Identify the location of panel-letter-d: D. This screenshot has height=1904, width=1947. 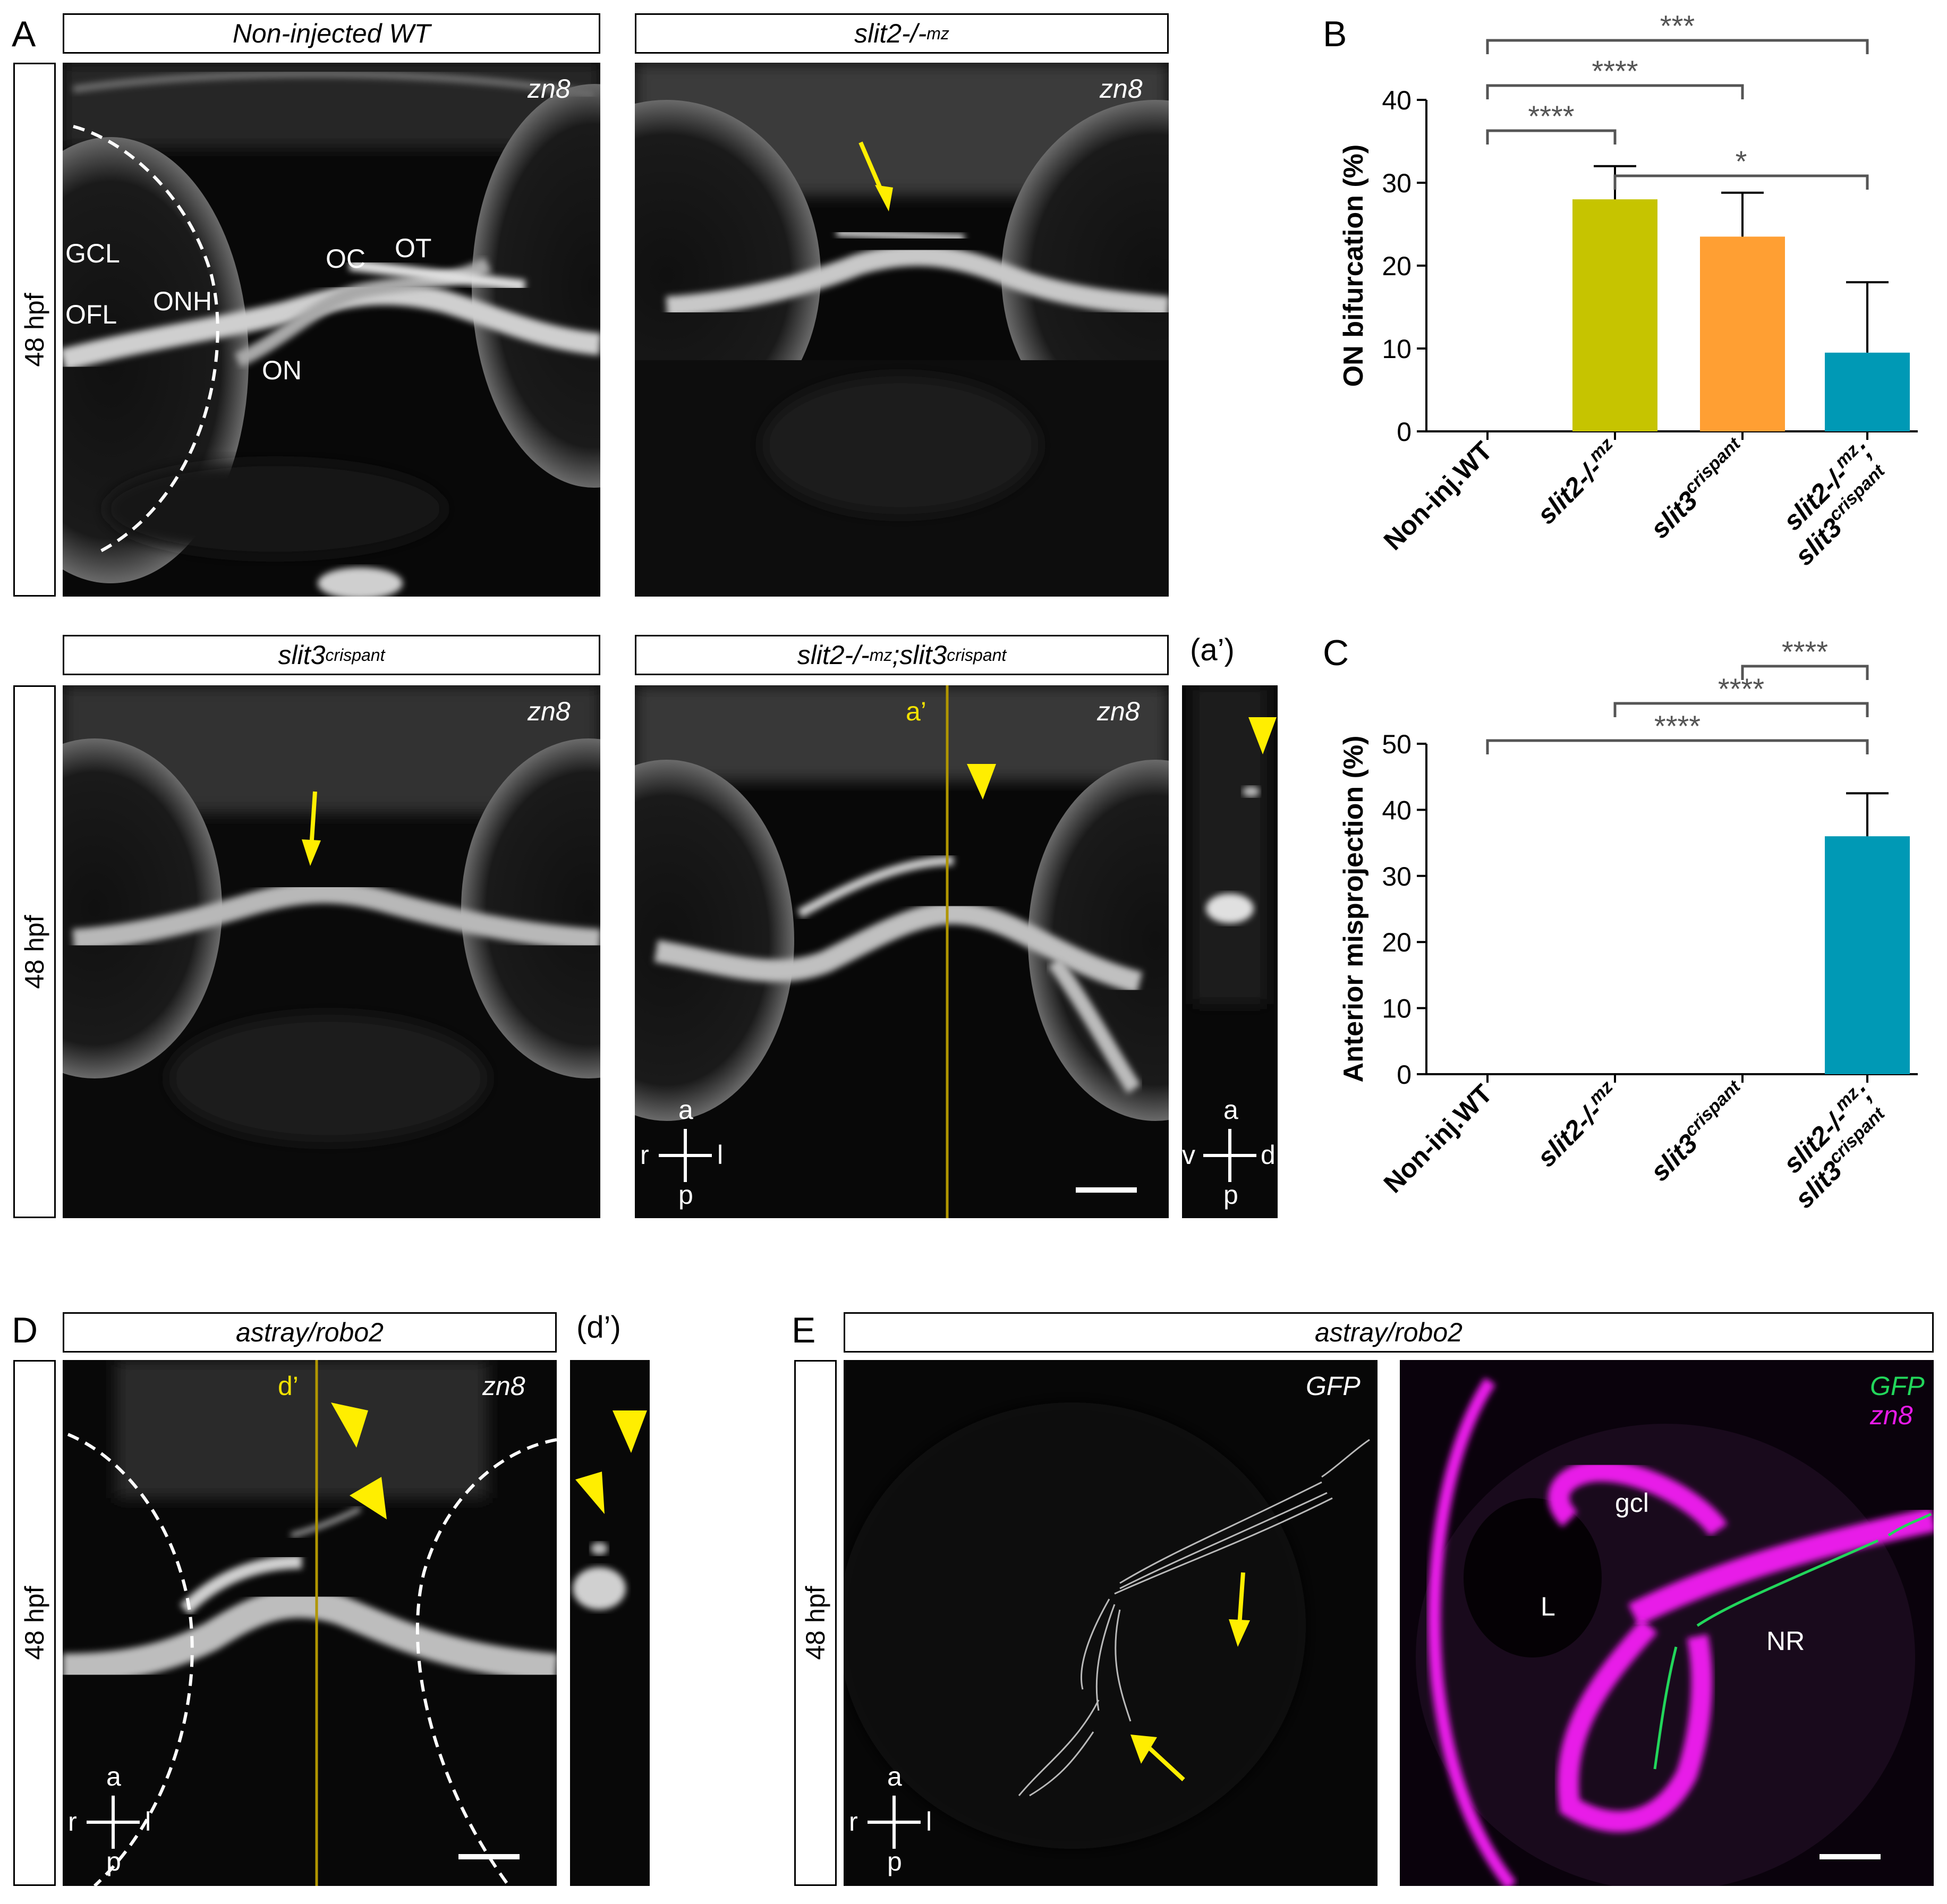
(25, 1330).